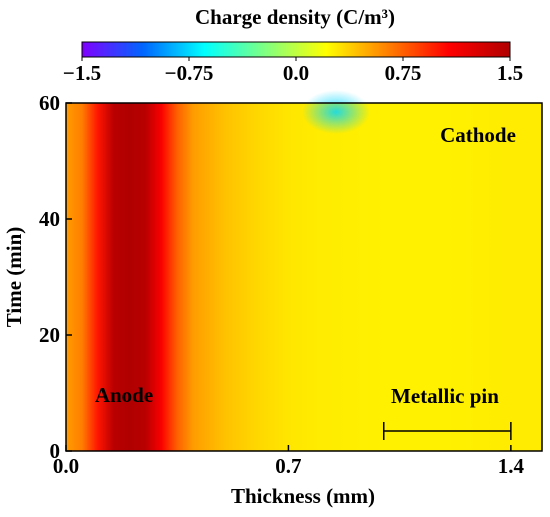  I want to click on colorbar-tick-label: 0.0, so click(296, 73).